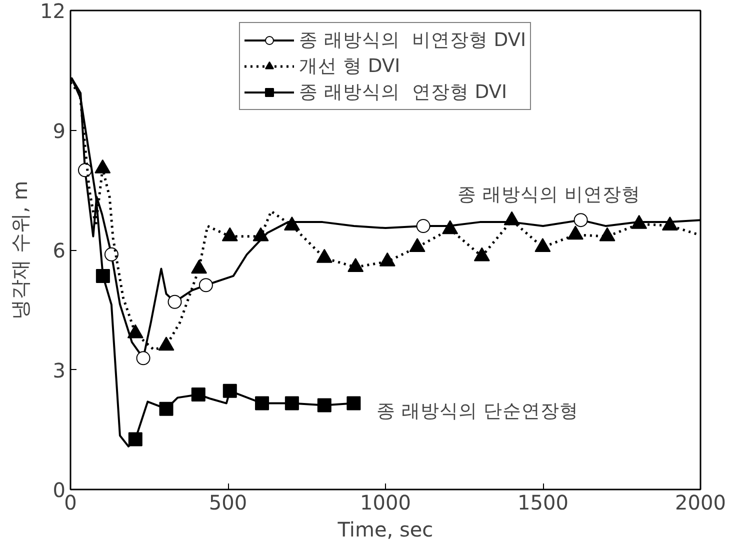 The width and height of the screenshot is (730, 549). Describe the element at coordinates (59, 130) in the screenshot. I see `y-tick-label: 9` at that location.